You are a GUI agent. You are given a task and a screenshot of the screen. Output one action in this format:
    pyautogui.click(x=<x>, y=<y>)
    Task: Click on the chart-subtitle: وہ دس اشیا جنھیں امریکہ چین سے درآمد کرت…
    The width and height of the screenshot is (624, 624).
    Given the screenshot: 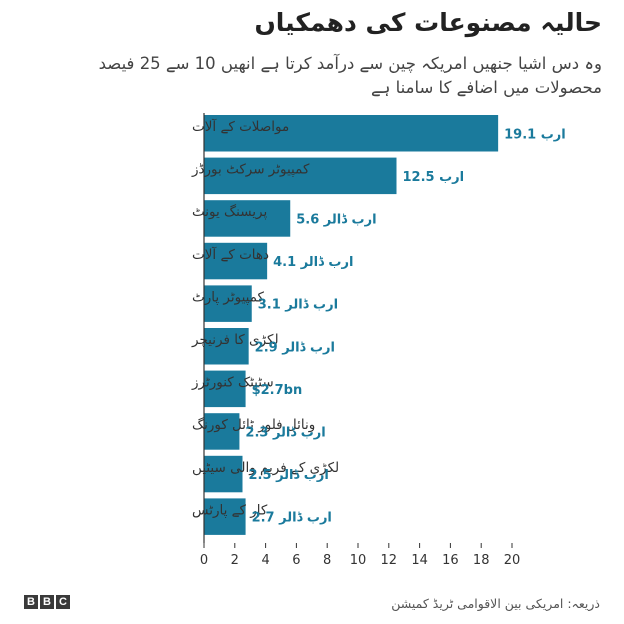 What is the action you would take?
    pyautogui.click(x=350, y=75)
    